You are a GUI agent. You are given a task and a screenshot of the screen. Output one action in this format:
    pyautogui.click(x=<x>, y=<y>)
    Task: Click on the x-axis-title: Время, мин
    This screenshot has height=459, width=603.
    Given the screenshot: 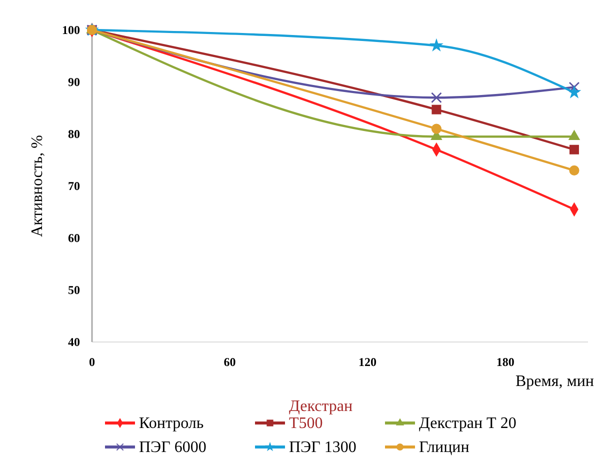 What is the action you would take?
    pyautogui.click(x=554, y=381)
    